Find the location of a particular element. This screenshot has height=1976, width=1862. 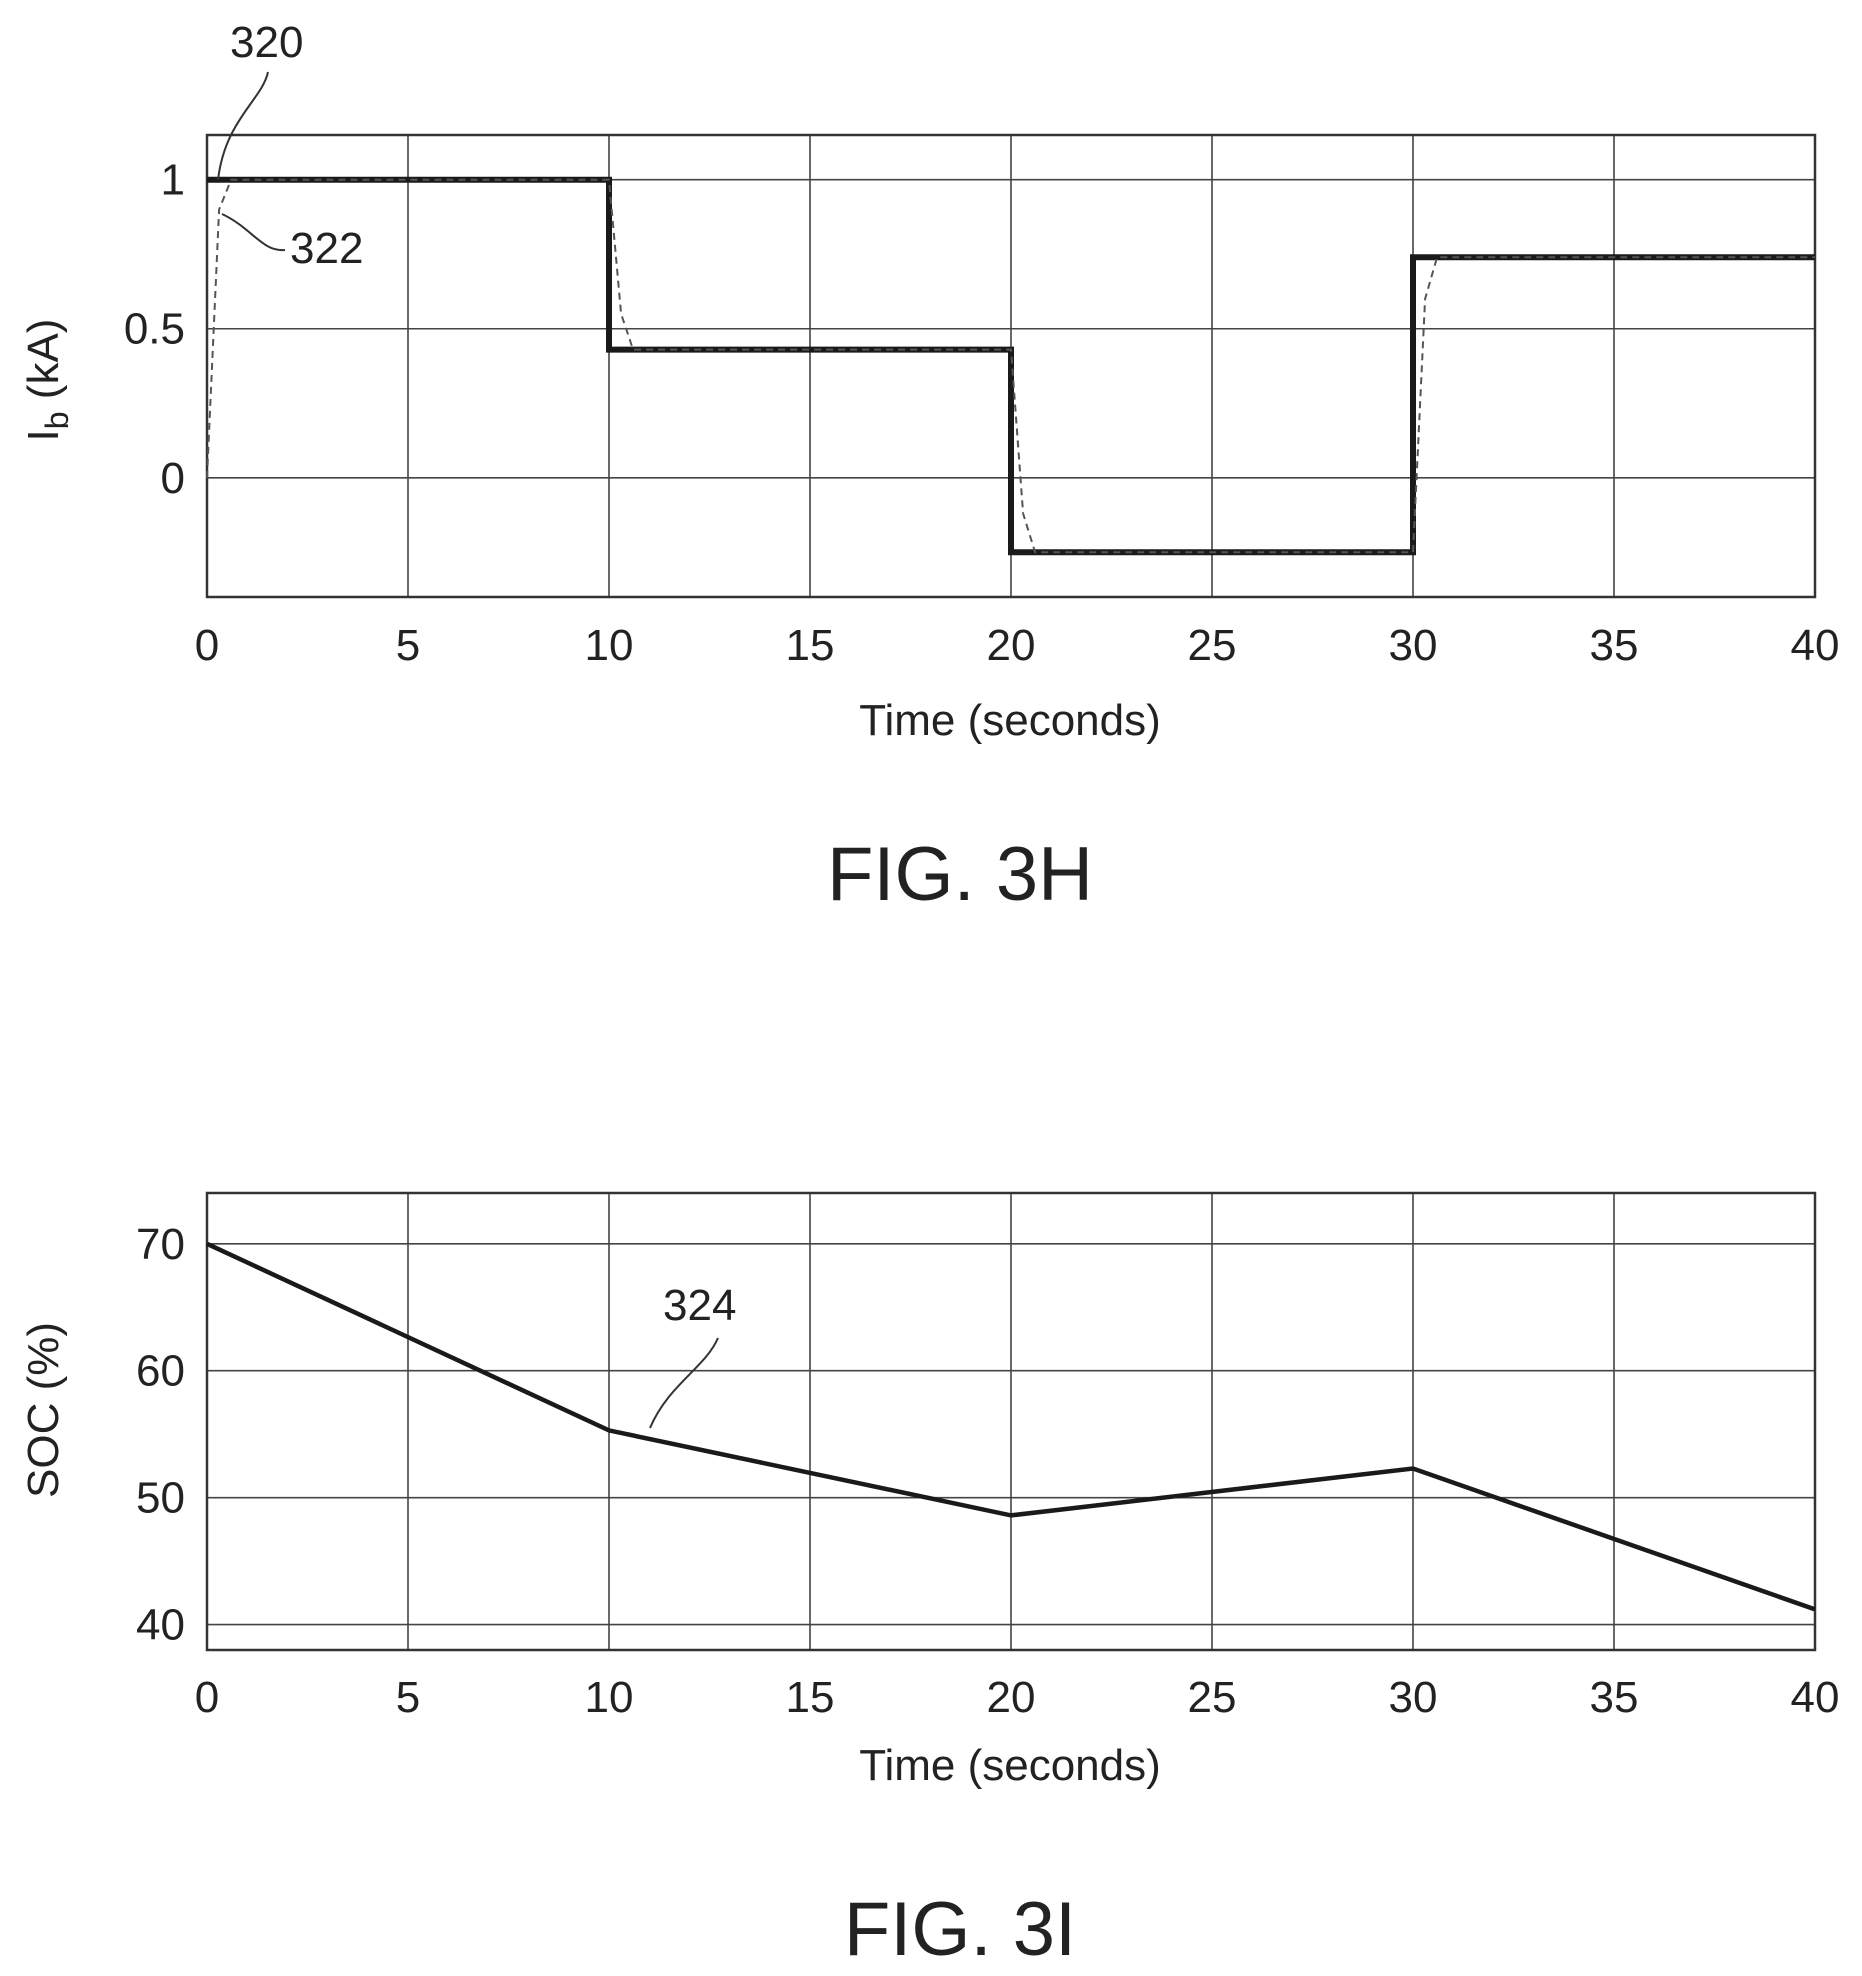

chart-3h-xtick-label: 35 is located at coordinates (1614, 645).